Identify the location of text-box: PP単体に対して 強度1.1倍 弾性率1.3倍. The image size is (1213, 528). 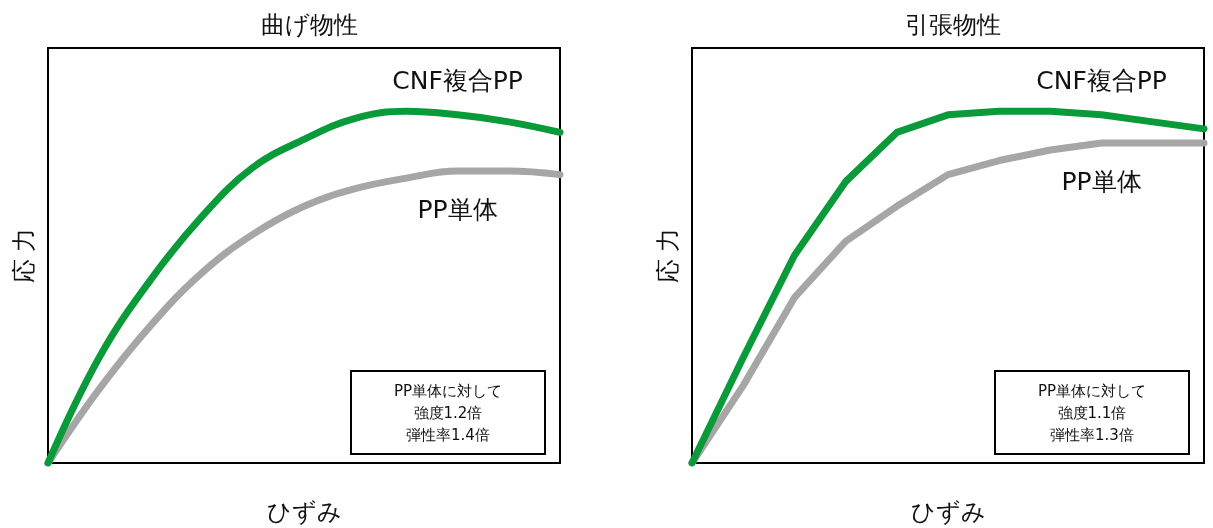
(1092, 412).